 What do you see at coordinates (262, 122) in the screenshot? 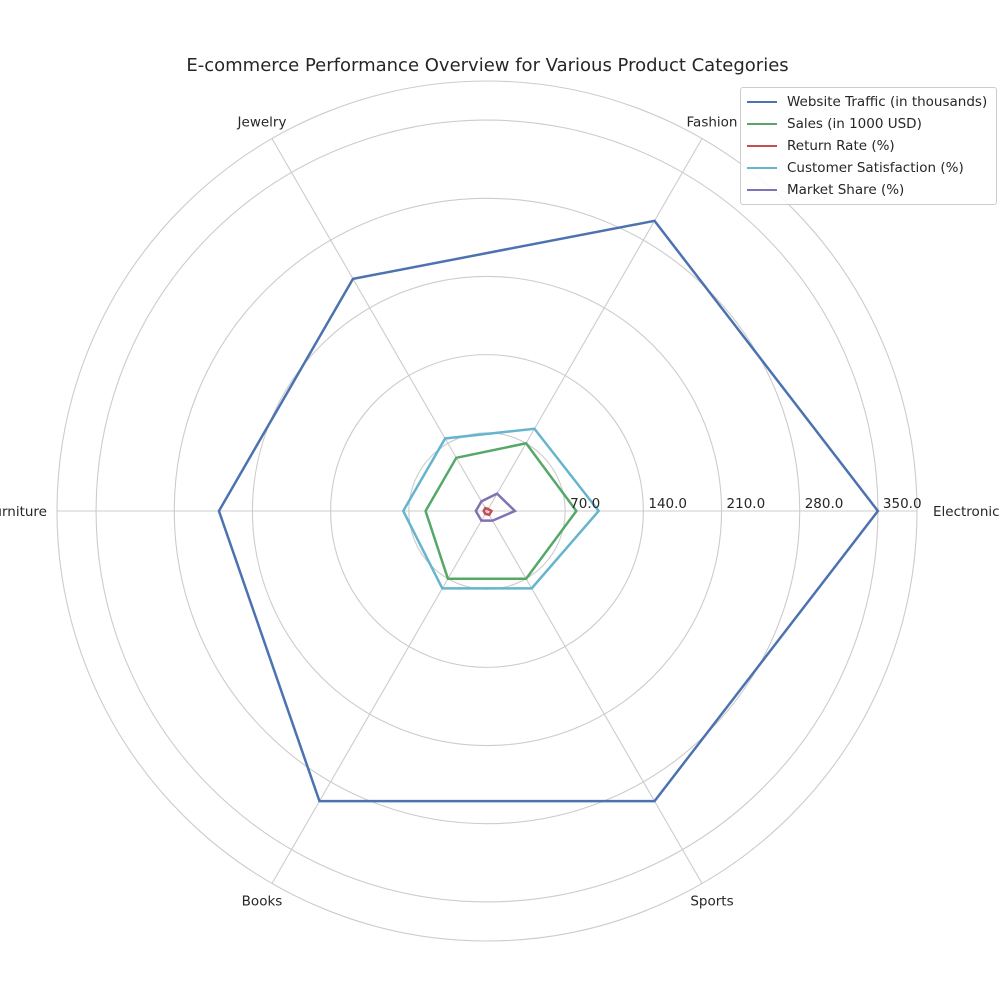
I see `category-label: Jewelry` at bounding box center [262, 122].